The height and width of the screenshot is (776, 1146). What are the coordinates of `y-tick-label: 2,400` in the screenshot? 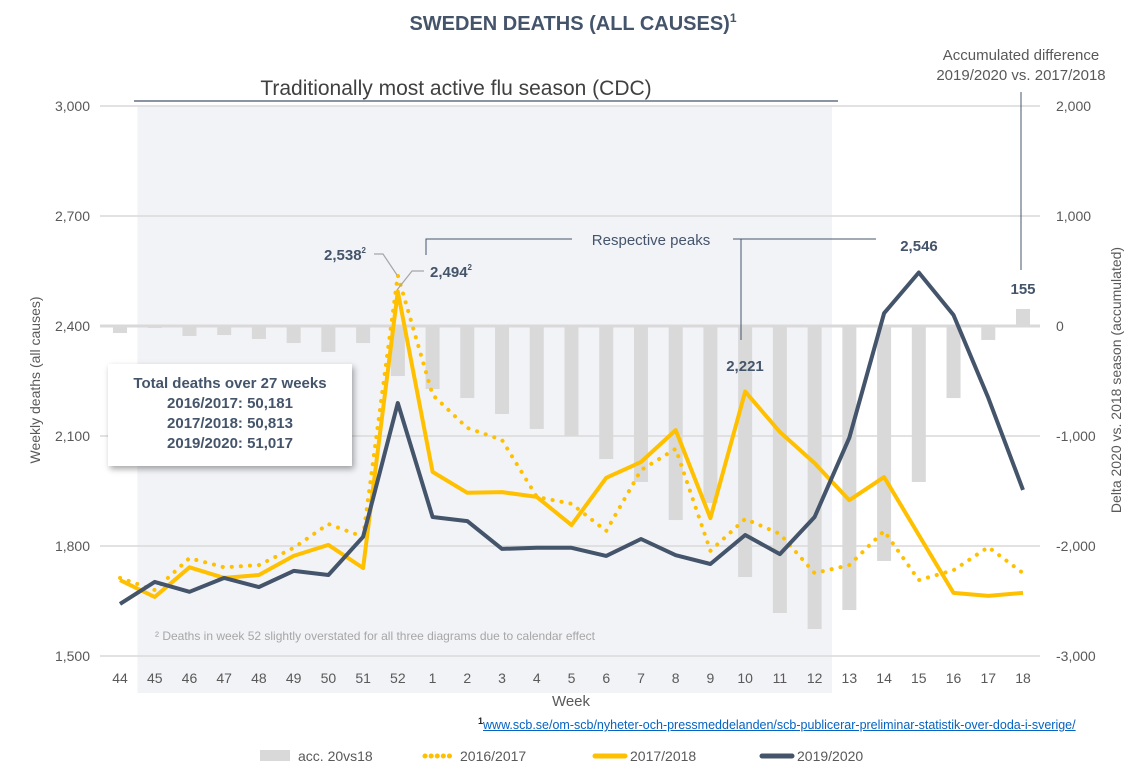 It's located at (72, 326).